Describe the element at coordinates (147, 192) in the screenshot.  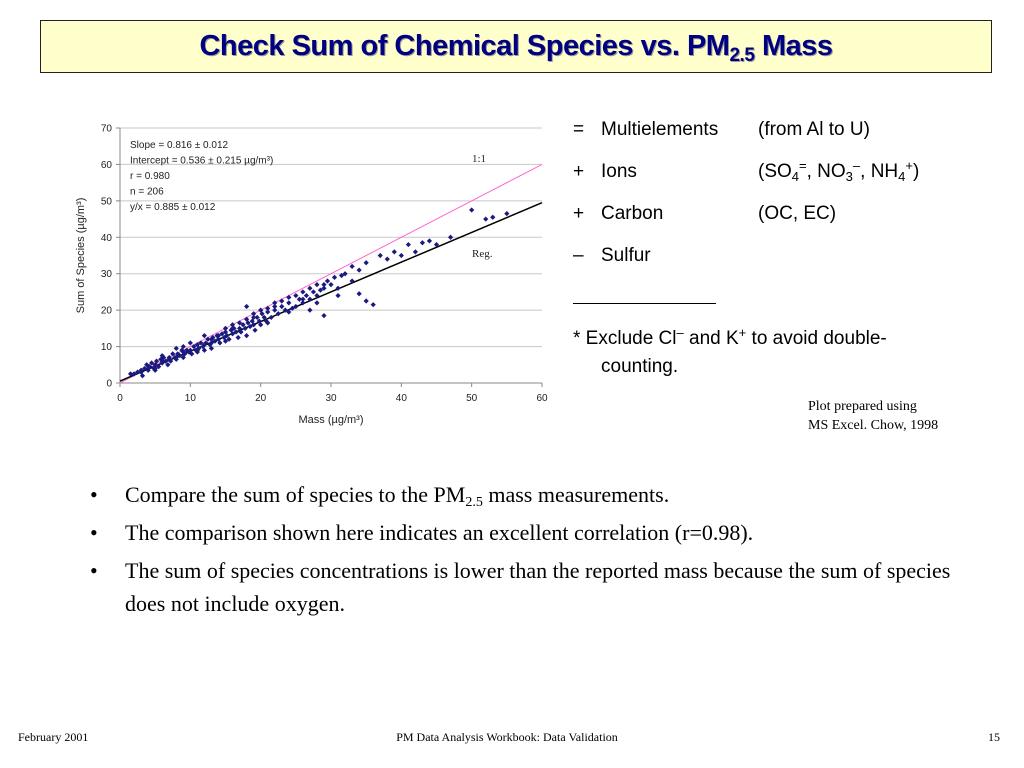
I see `regression-stat: n = 206` at that location.